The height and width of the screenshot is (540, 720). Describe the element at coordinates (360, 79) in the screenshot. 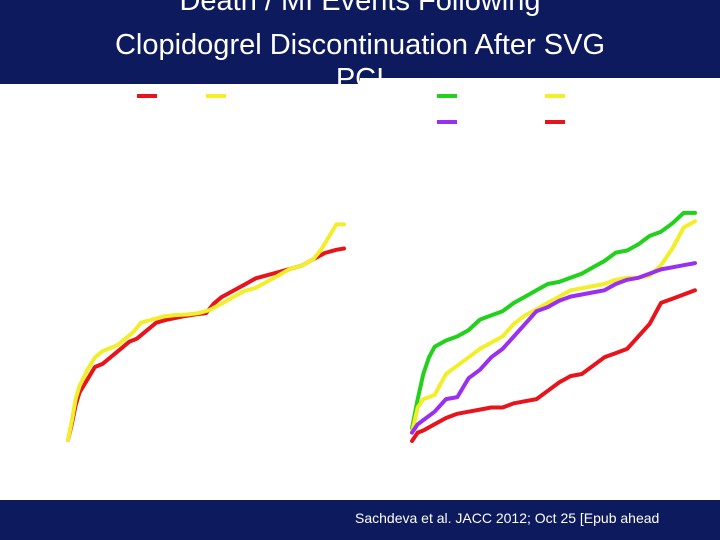

I see `page-title-line3: PCI` at that location.